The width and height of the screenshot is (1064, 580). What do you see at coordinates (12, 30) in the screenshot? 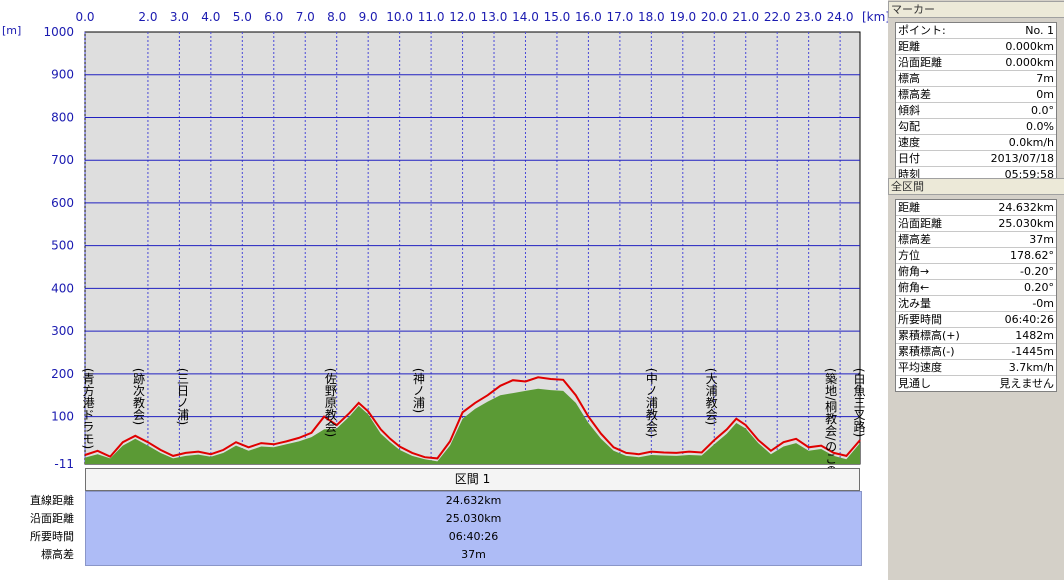
I see `y-unit-label: [m]` at bounding box center [12, 30].